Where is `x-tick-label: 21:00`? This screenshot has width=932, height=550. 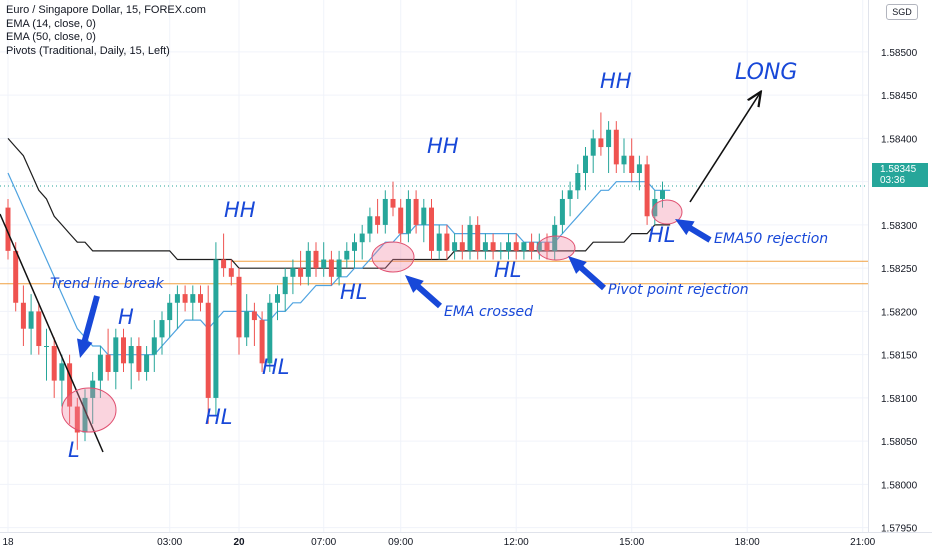
x-tick-label: 21:00 is located at coordinates (862, 542).